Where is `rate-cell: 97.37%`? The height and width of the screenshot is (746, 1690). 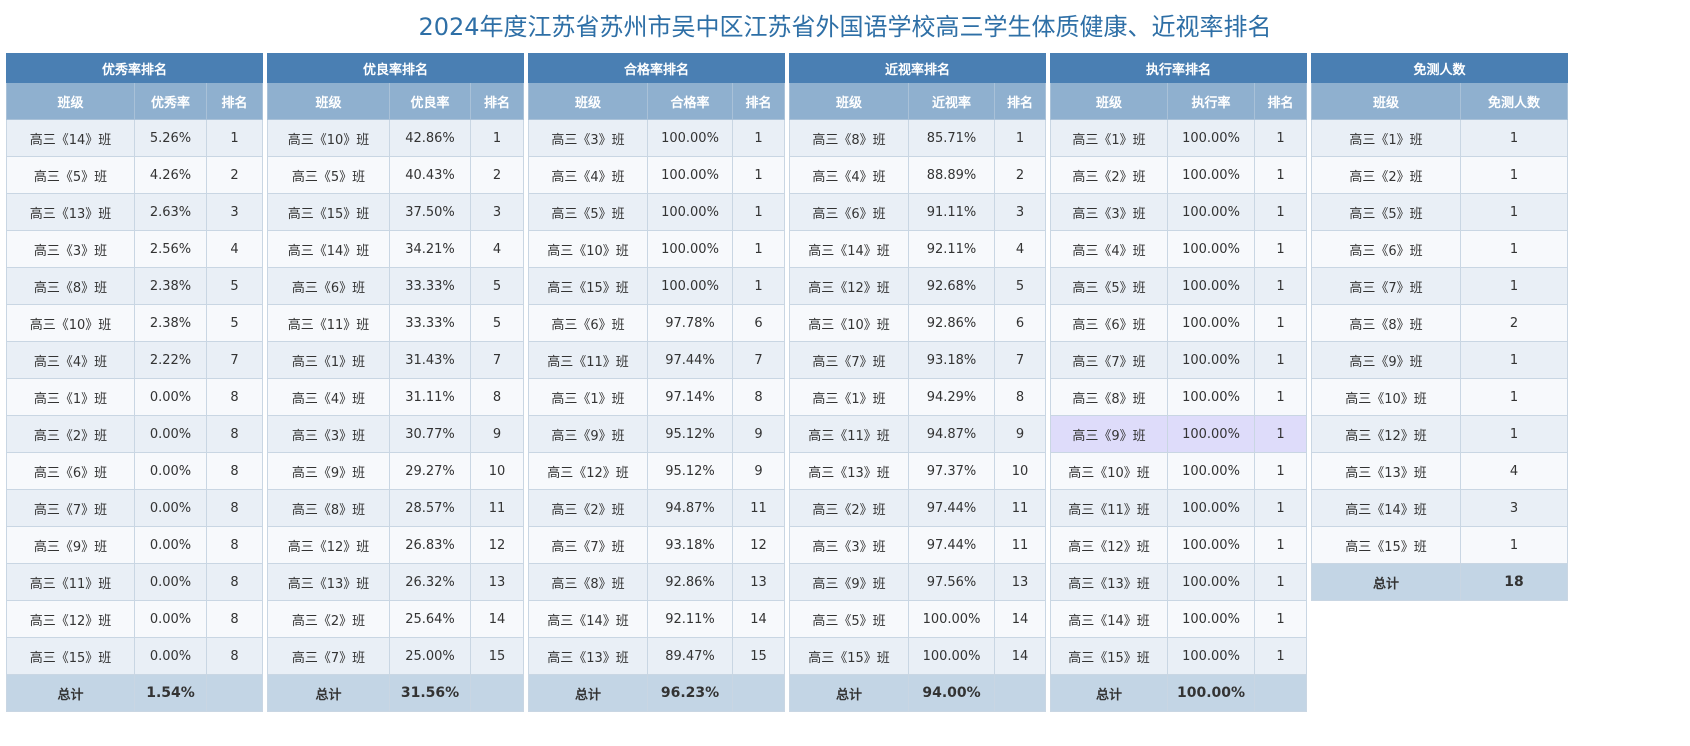
rate-cell: 97.37% is located at coordinates (951, 471).